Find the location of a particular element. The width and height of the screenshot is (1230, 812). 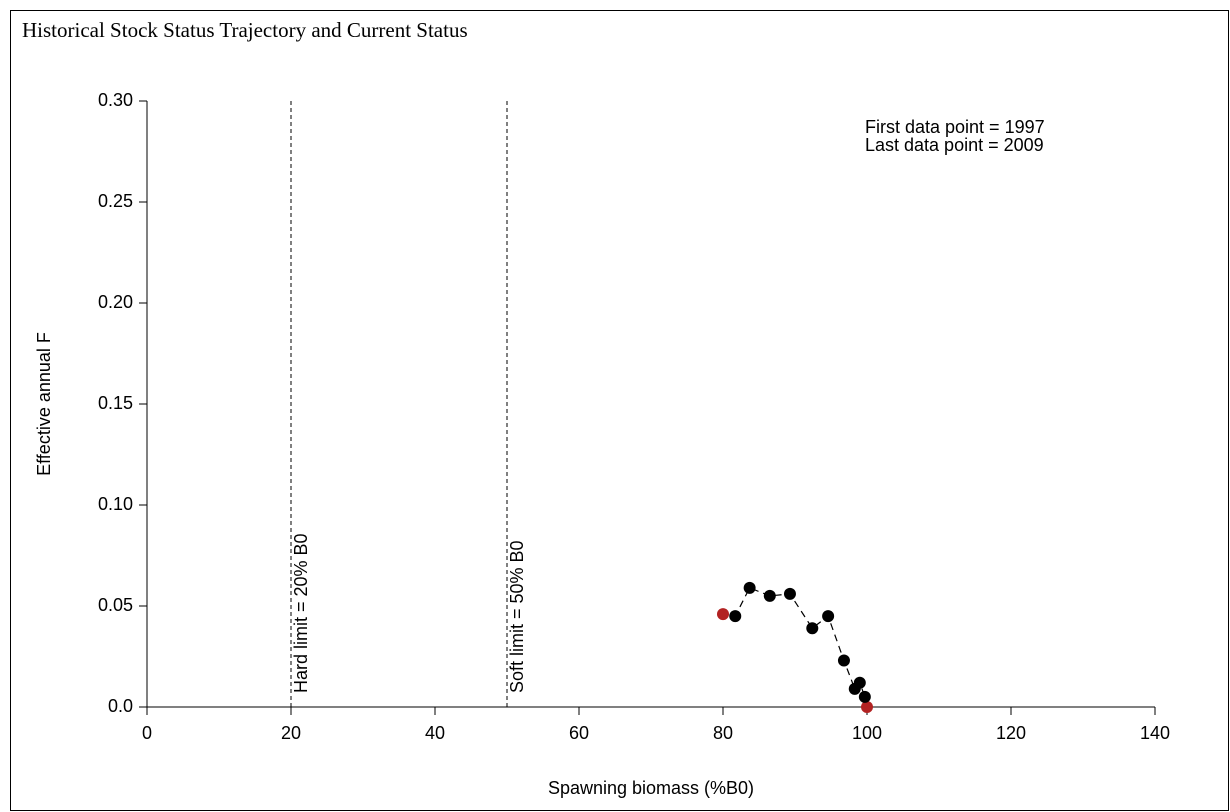

x-axis-label: Spawning biomass (%B0) is located at coordinates (651, 788).